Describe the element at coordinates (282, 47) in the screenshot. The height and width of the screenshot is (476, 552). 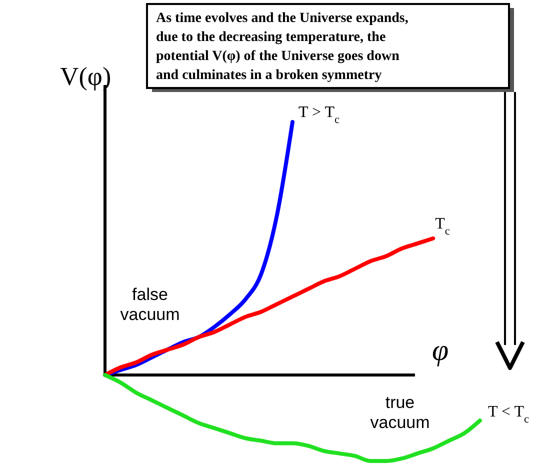
I see `text: As time evolves and the Universe expands, due to the decreasing temperature, the potential V(φ) of the Universe goes down and culminates in a broken symmetry` at that location.